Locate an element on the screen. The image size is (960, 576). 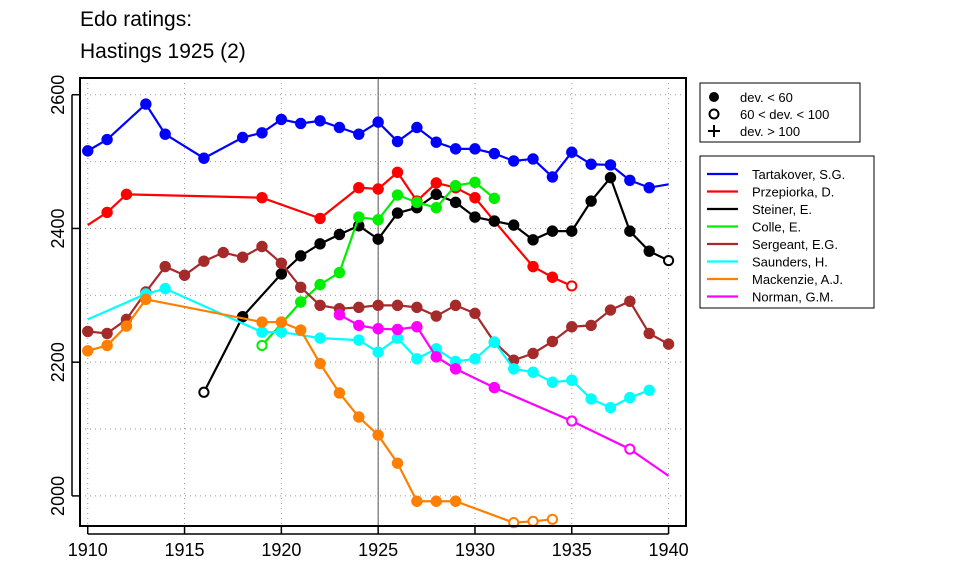
point-sergeant-e-g-1925 is located at coordinates (378, 305).